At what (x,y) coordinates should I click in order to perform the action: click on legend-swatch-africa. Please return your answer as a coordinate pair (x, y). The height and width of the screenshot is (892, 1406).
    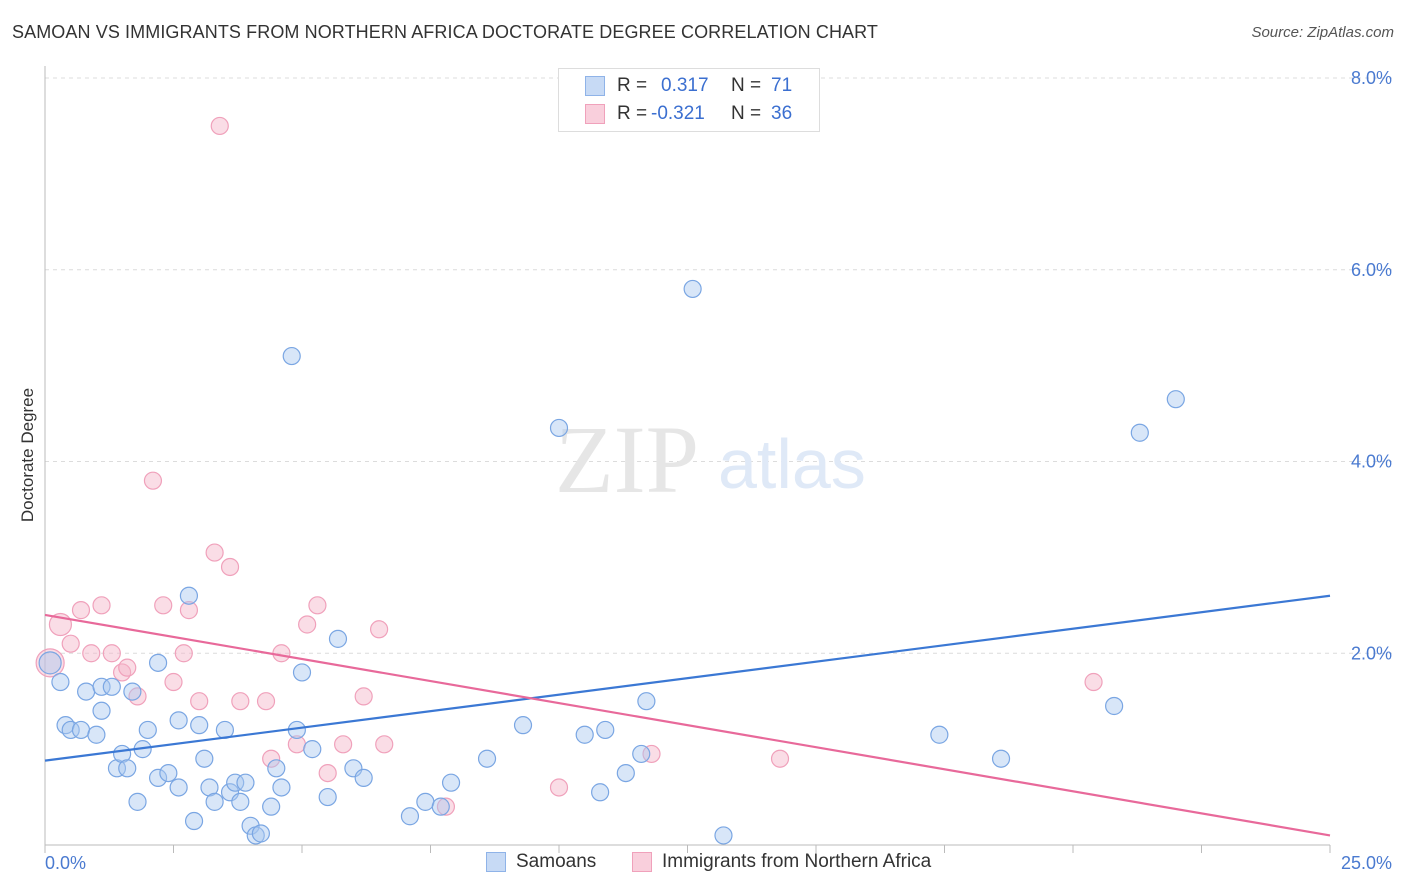
    Looking at the image, I should click on (595, 114).